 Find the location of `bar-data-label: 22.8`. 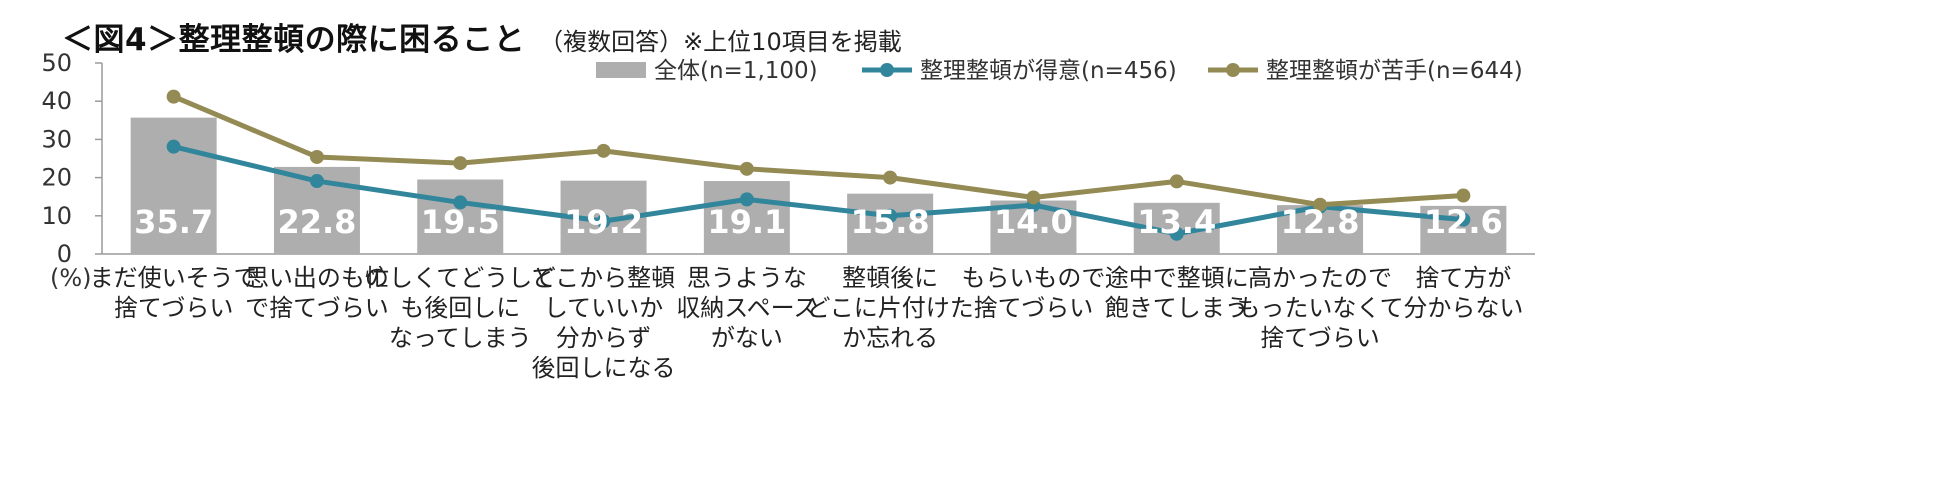

bar-data-label: 22.8 is located at coordinates (316, 222).